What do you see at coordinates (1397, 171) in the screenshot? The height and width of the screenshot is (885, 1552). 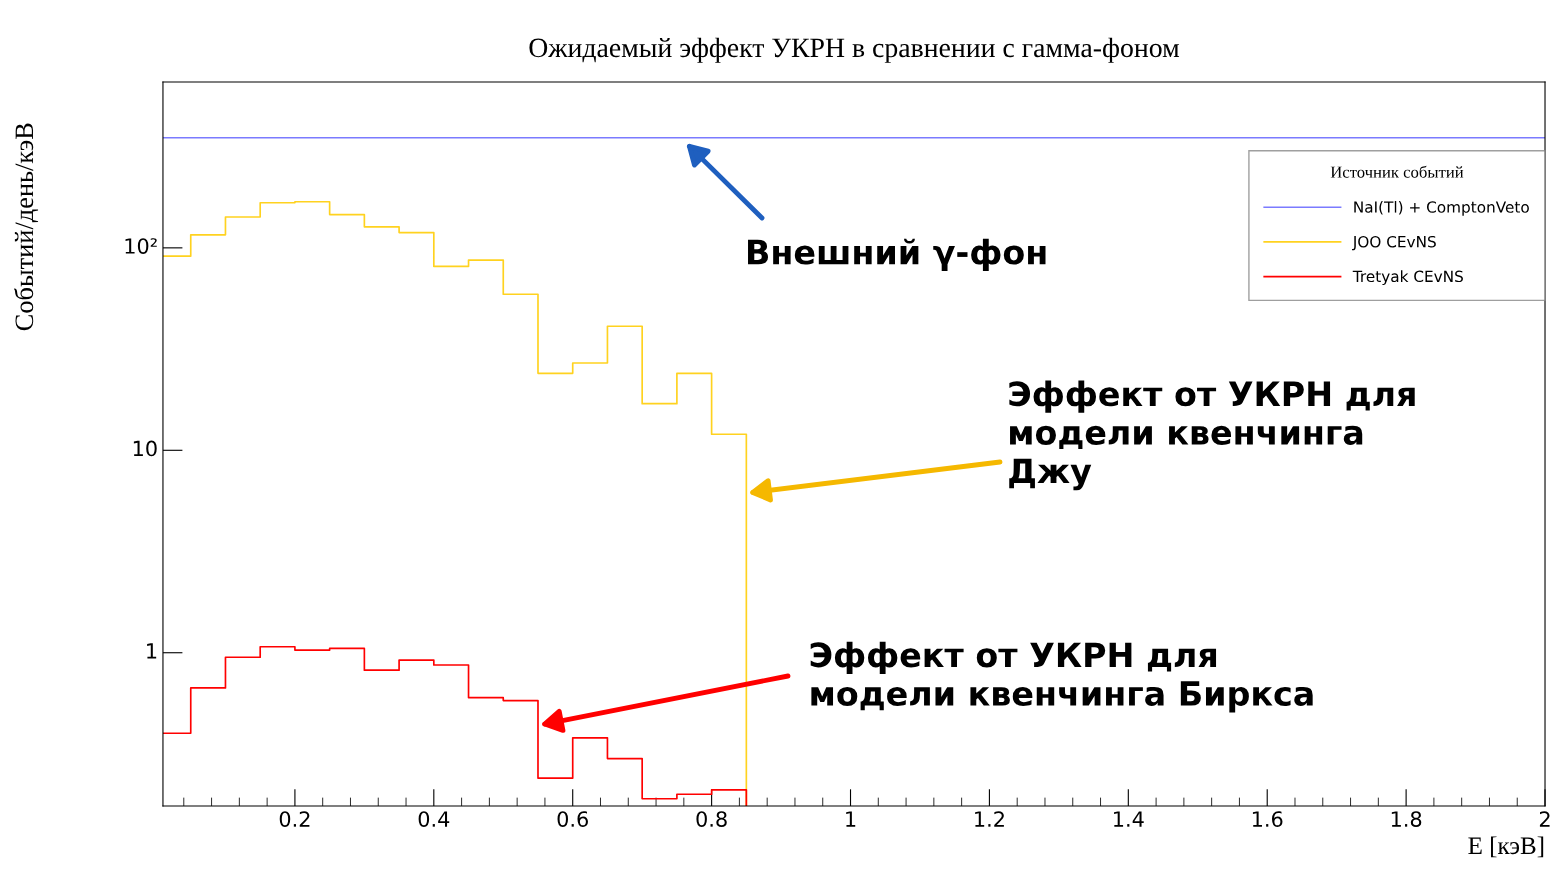 I see `legend-title: Источник событий` at bounding box center [1397, 171].